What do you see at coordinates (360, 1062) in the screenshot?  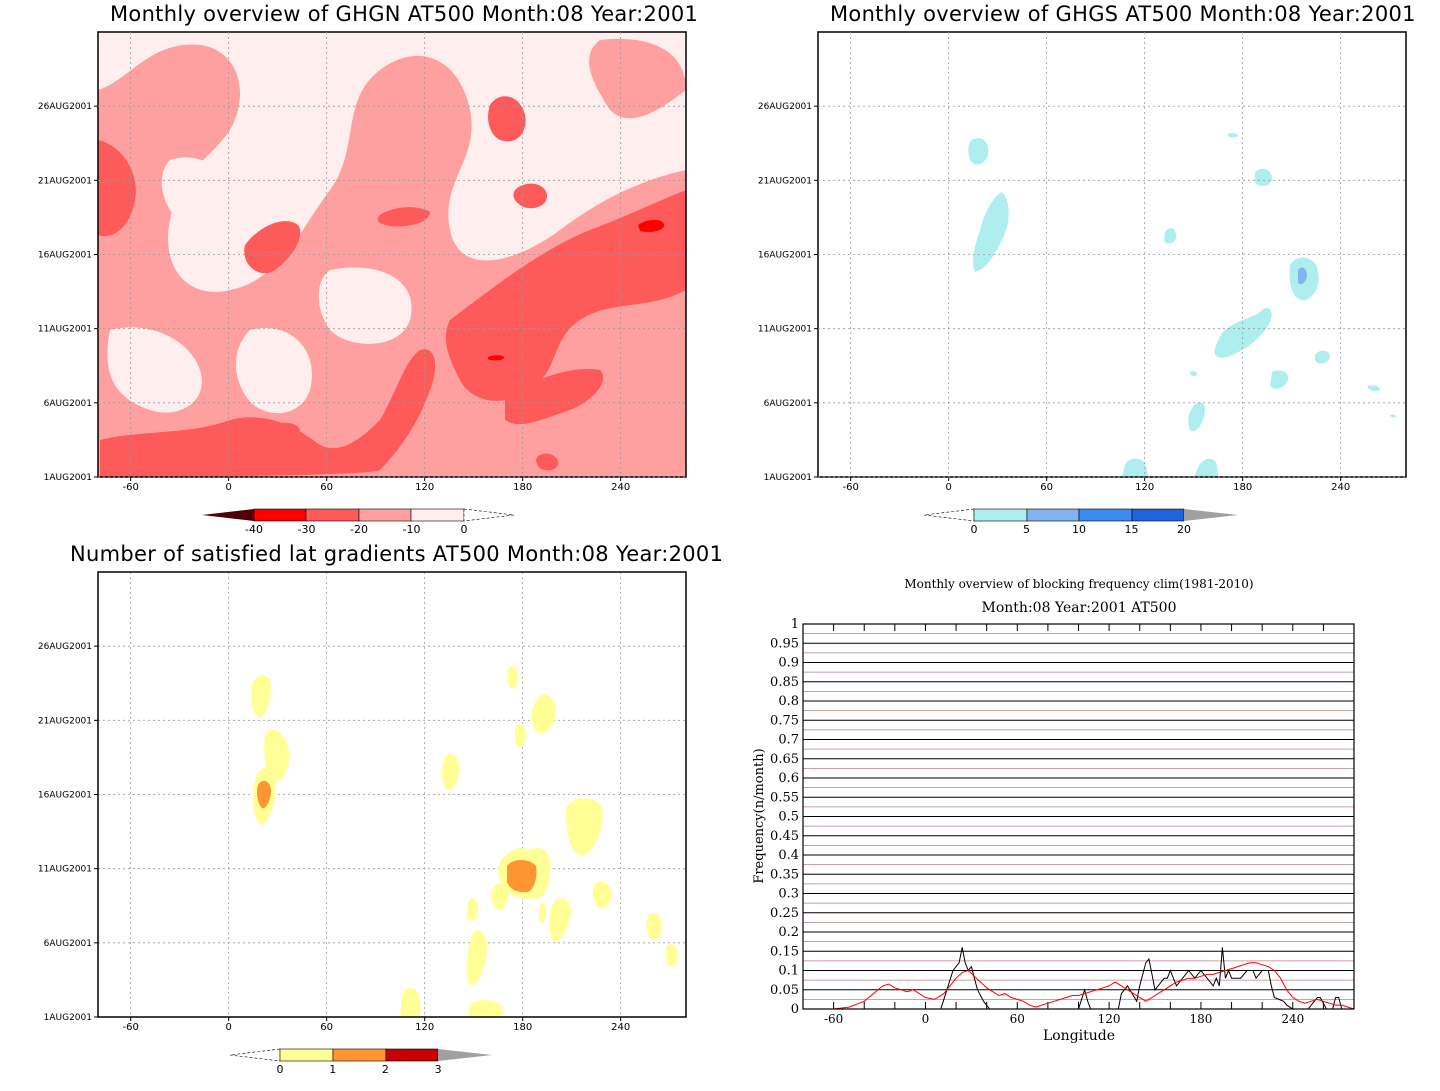 I see `lat-gradient-colorbar: 0 1 2 3` at bounding box center [360, 1062].